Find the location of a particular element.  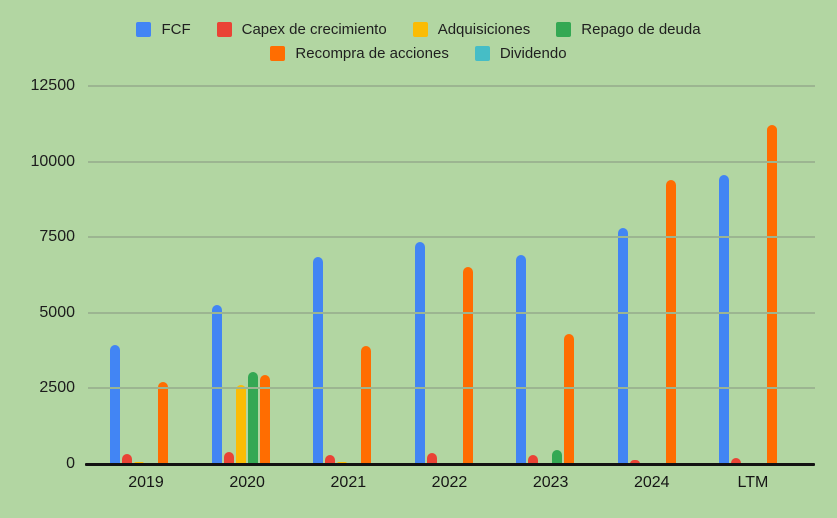

bar-capex-de-crecimiento-2020 is located at coordinates (228, 458).